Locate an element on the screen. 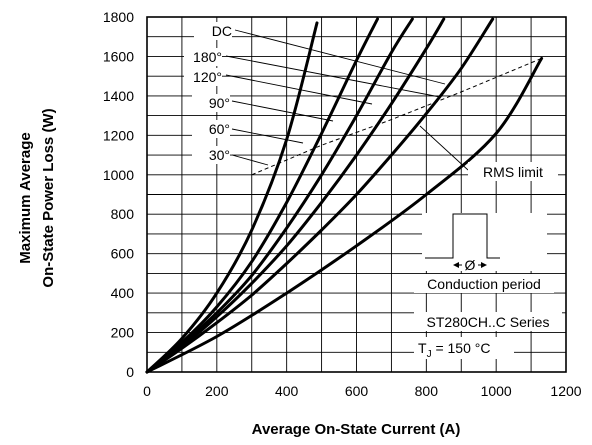 Image resolution: width=592 pixels, height=445 pixels. label-bg-dc is located at coordinates (213, 31).